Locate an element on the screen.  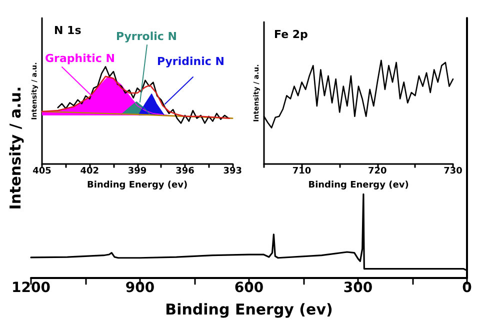
x-tick-label: 300 is located at coordinates (358, 288).